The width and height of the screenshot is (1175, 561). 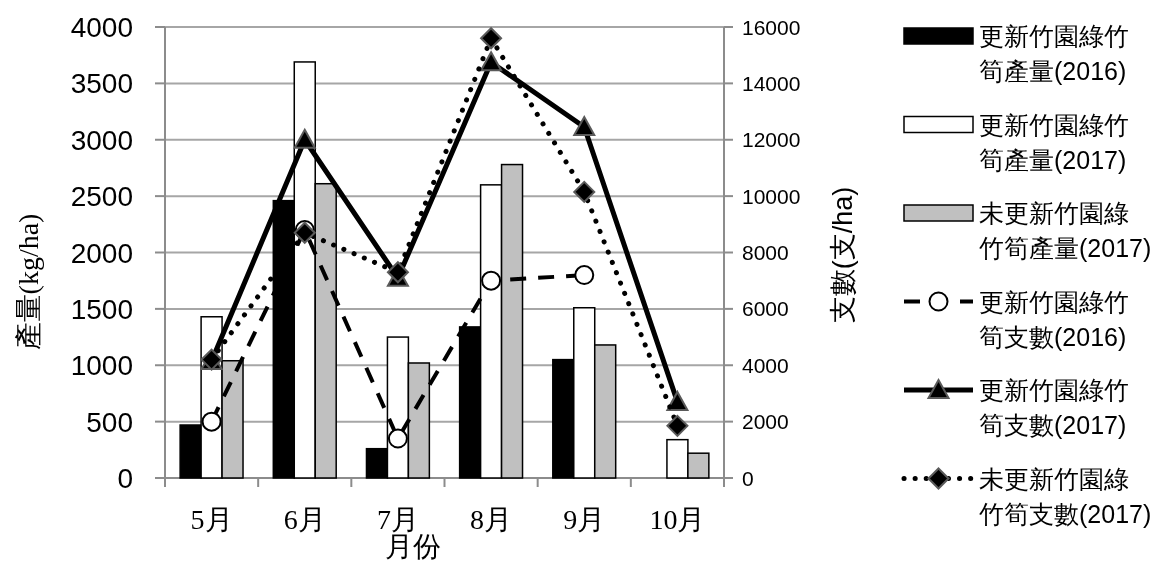 I want to click on y-tick-label: 1000, so click(x=101, y=366).